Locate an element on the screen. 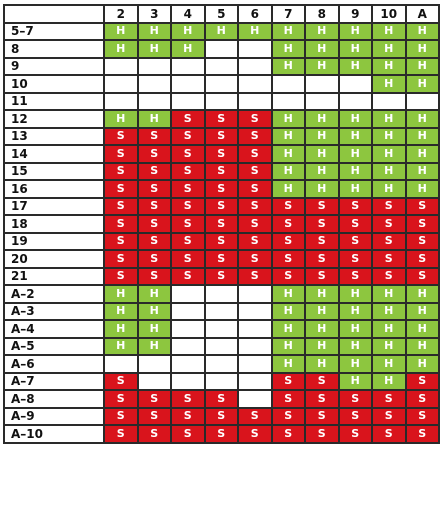 The height and width of the screenshot is (512, 440). table-row: 14 S S S S S H H H H H is located at coordinates (221, 154).